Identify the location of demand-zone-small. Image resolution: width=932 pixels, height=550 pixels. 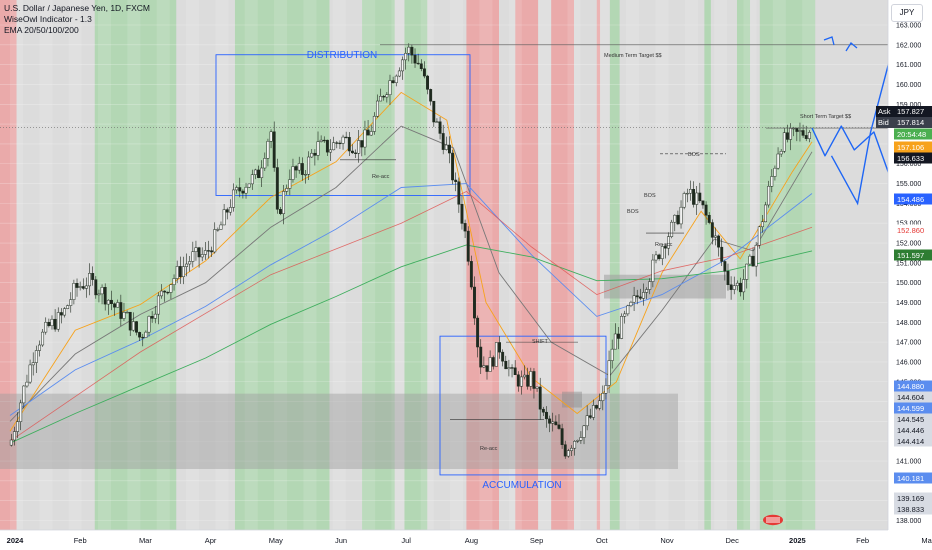
(572, 399).